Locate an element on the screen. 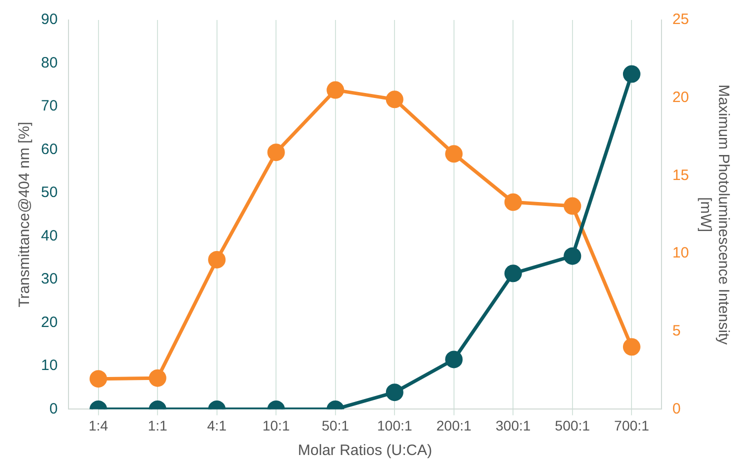  y-tick-label: 80 is located at coordinates (49, 63).